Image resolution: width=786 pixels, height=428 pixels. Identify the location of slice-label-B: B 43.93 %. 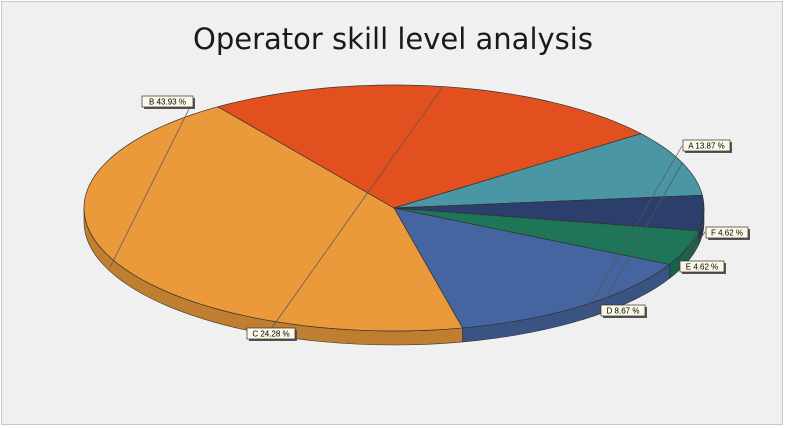
(168, 102).